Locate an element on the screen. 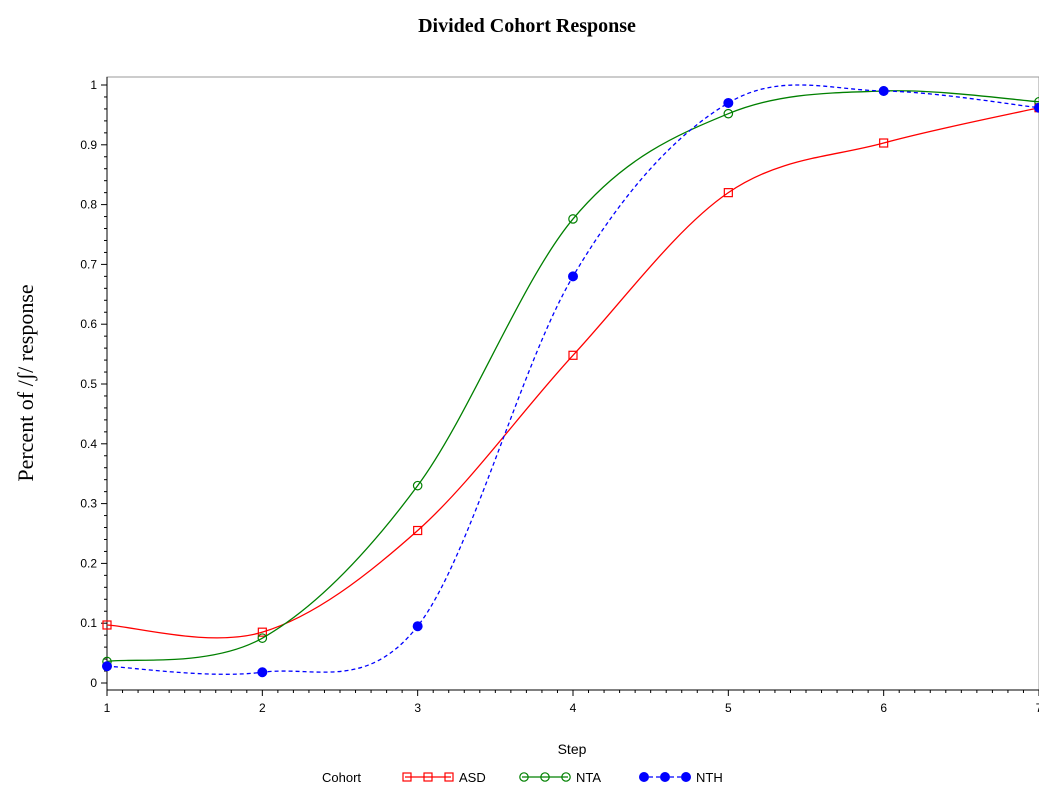 This screenshot has width=1039, height=789. x-ticks: 1 2 3 4 5 6 7 is located at coordinates (571, 702).